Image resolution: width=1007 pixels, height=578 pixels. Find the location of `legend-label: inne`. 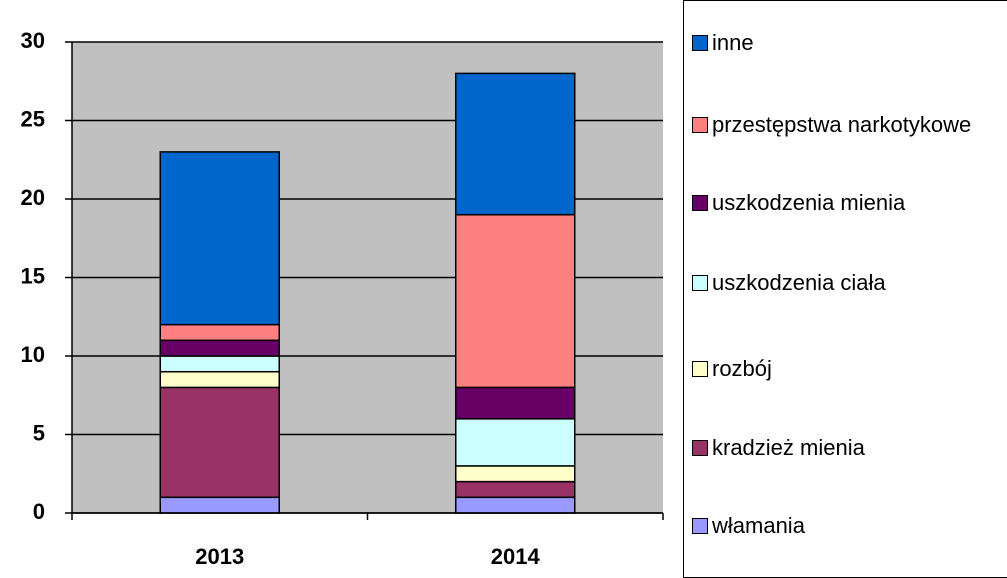

legend-label: inne is located at coordinates (733, 42).